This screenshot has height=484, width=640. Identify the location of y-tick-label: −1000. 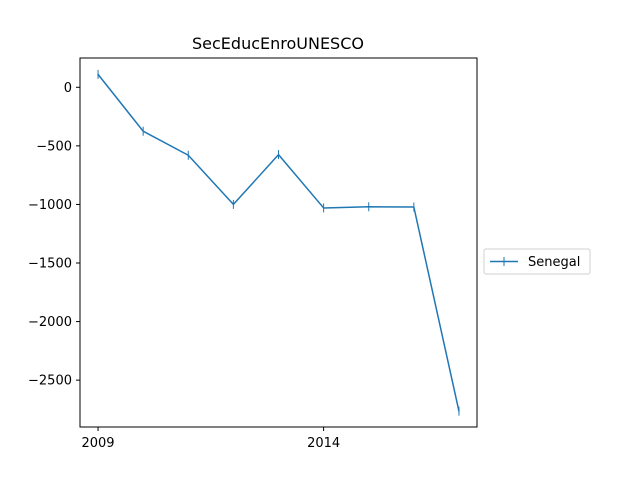
(50, 205).